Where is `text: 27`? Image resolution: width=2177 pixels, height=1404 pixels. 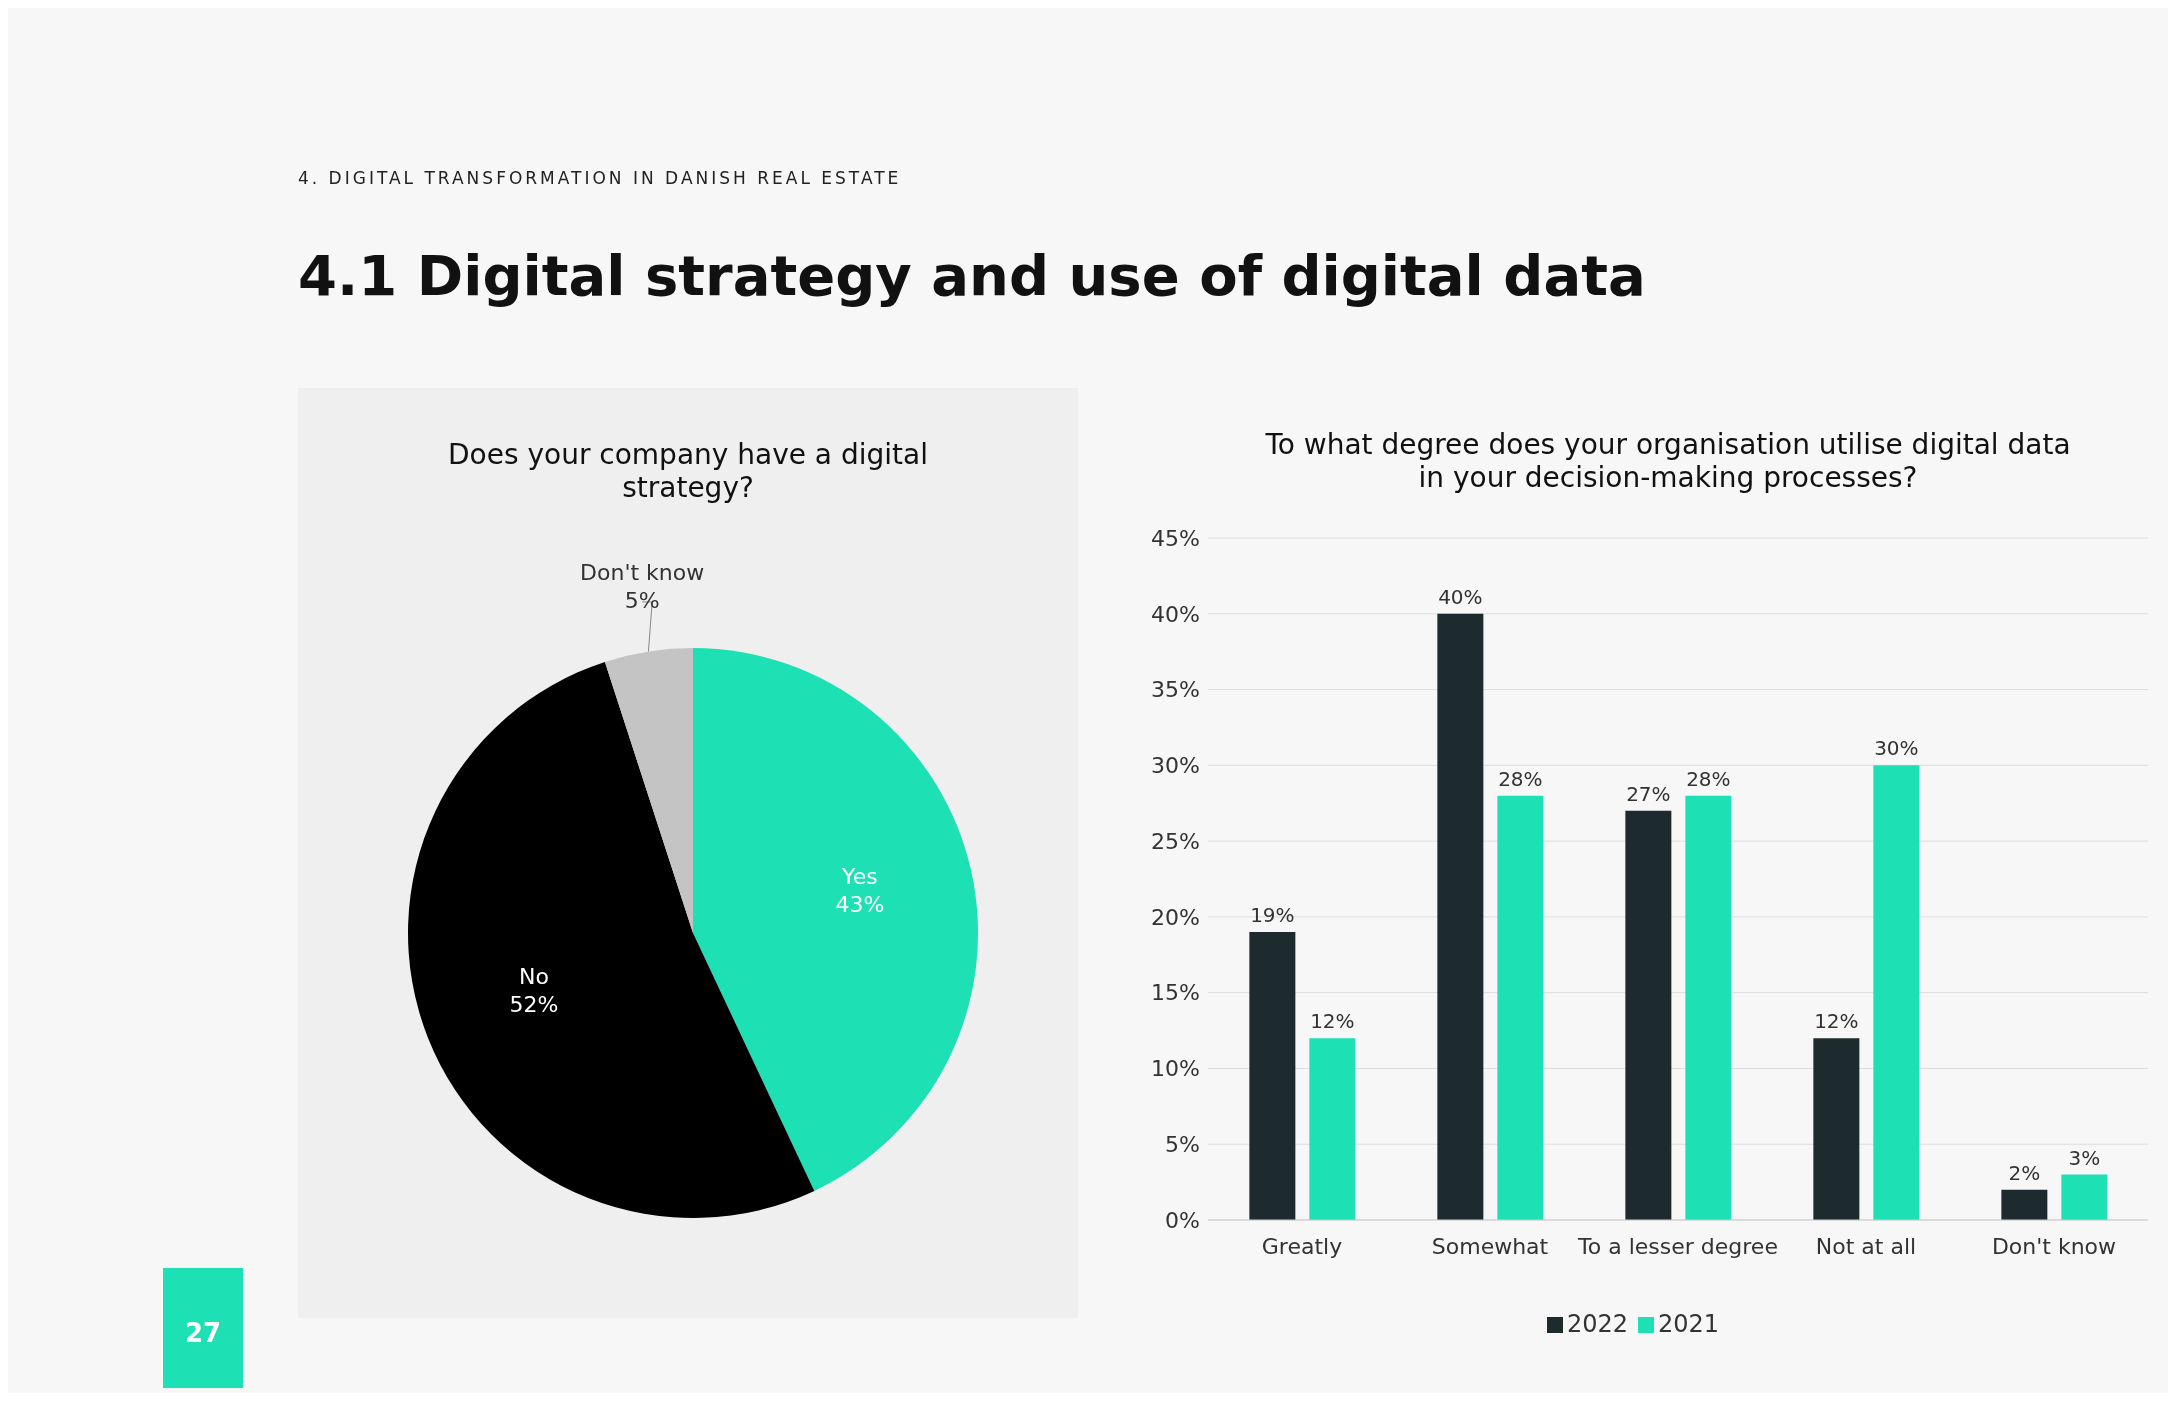
text: 27 is located at coordinates (203, 1328).